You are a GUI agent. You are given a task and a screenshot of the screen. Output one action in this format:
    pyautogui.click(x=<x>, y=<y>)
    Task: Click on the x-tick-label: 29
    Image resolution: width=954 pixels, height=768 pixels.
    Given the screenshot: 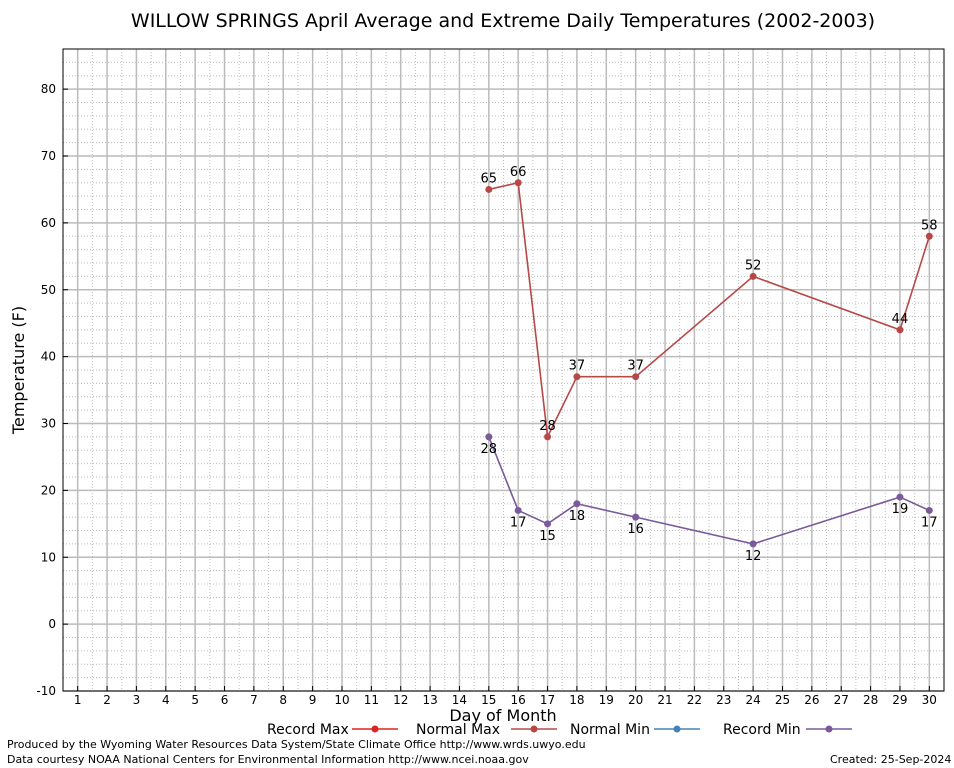 What is the action you would take?
    pyautogui.click(x=899, y=700)
    